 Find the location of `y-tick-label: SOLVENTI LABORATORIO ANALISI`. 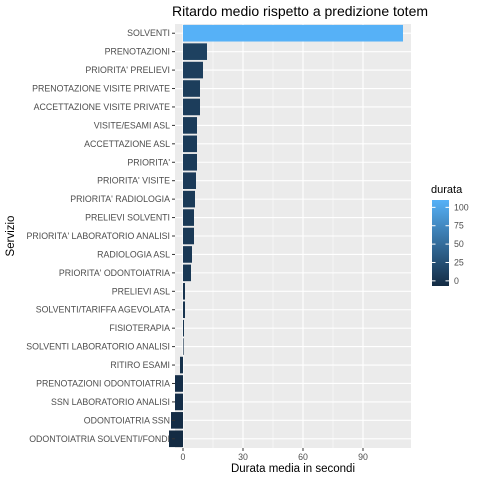

y-tick-label: SOLVENTI LABORATORIO ANALISI is located at coordinates (98, 347).